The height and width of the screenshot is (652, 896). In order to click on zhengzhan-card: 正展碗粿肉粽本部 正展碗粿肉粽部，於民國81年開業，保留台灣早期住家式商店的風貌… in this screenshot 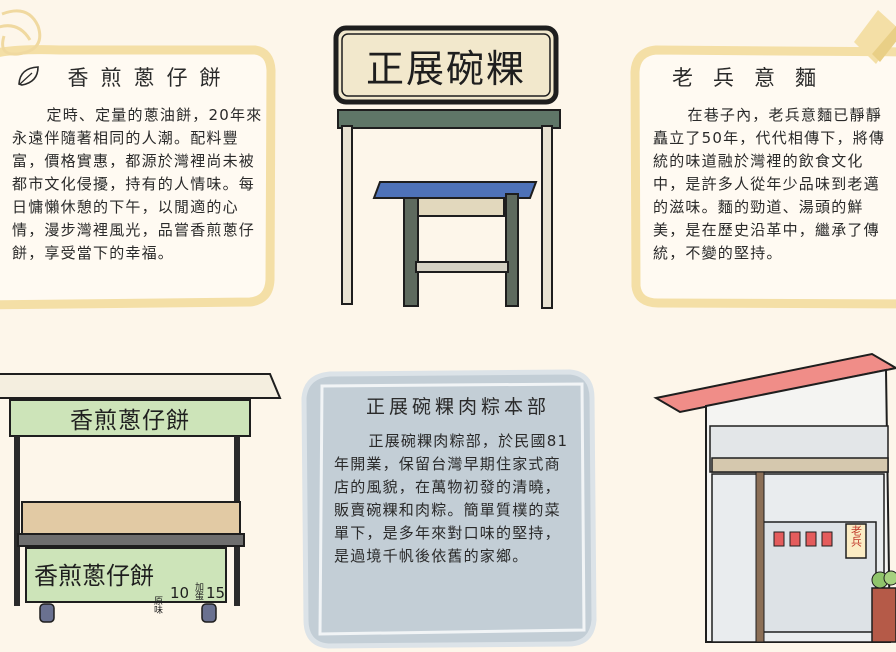, I will do `click(450, 509)`.